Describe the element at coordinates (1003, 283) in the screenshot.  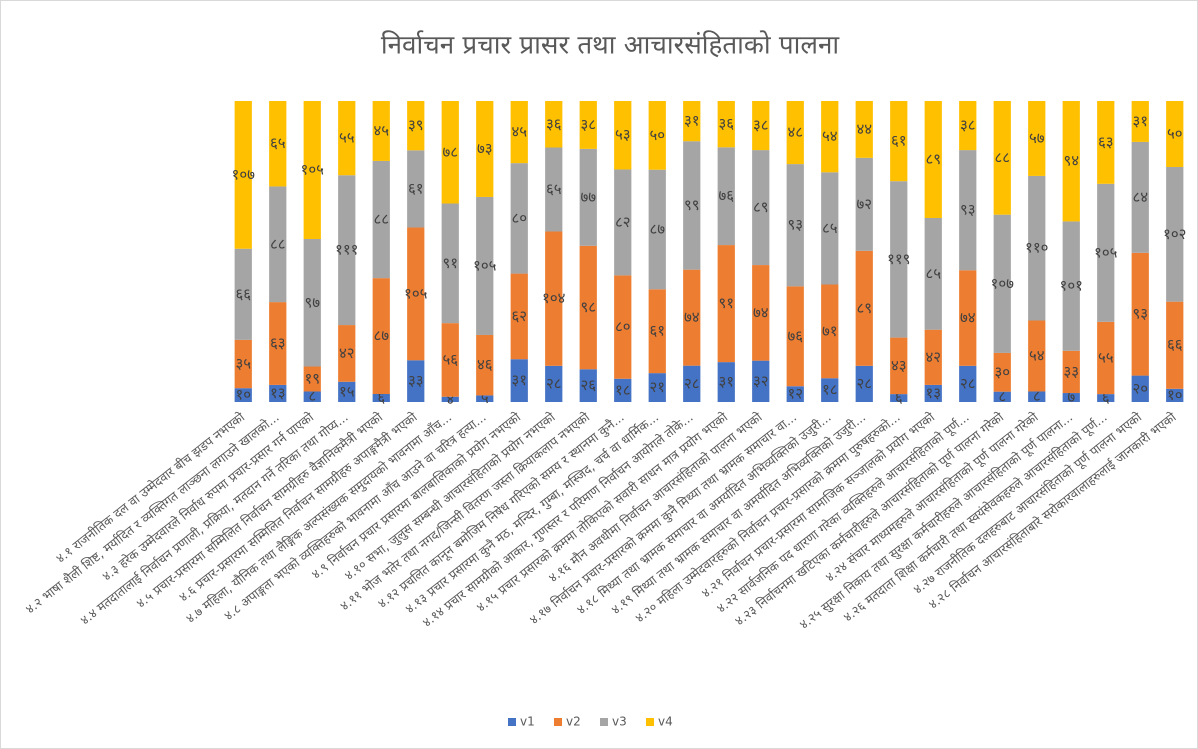
I see `data-label: १०७` at that location.